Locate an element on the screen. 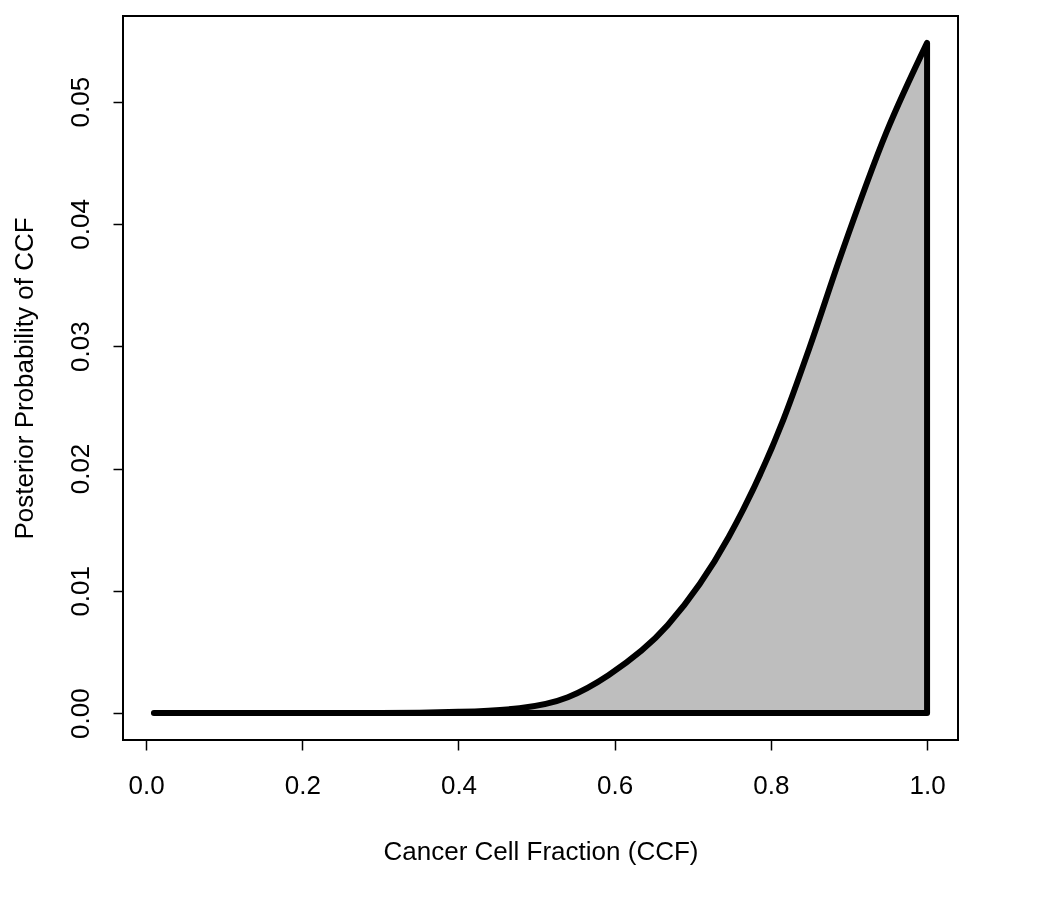 The image size is (1050, 920). y-tick-label: 0.05 is located at coordinates (79, 102).